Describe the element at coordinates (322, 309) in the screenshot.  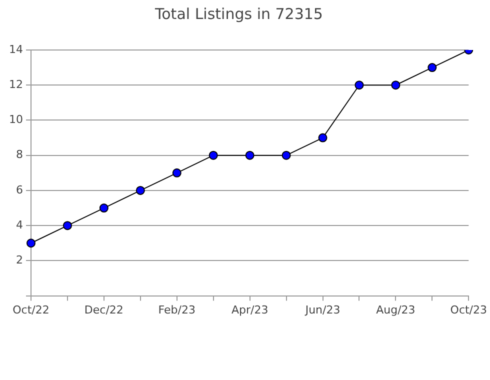
I see `x-tick-label: Jun/23` at that location.